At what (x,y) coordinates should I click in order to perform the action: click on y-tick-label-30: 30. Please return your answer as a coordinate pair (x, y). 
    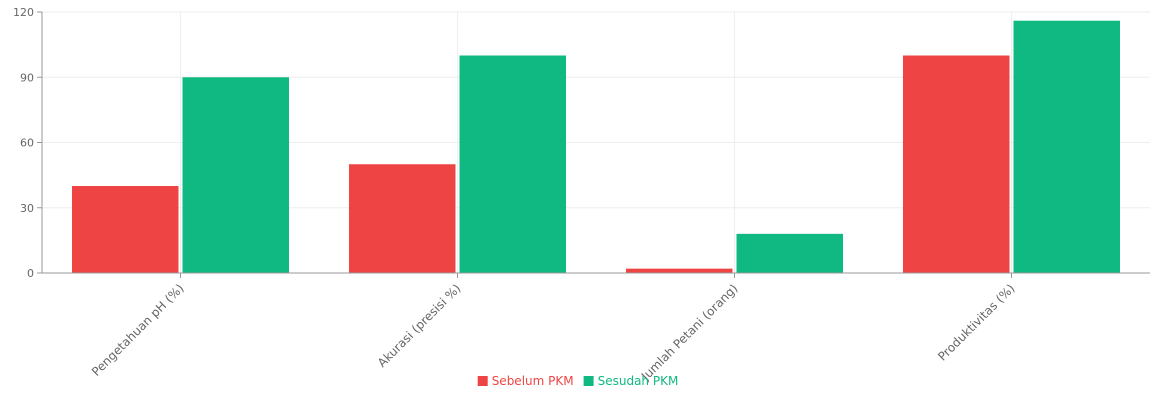
    Looking at the image, I should click on (27, 208).